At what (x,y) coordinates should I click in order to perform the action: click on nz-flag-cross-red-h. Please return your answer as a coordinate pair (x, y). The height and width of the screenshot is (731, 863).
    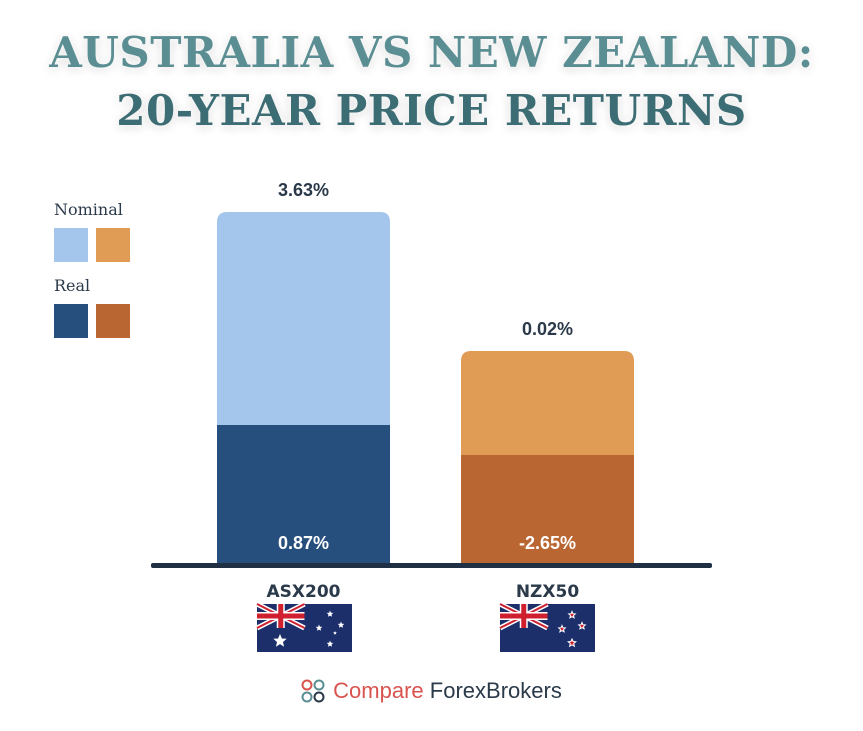
    Looking at the image, I should click on (524, 616).